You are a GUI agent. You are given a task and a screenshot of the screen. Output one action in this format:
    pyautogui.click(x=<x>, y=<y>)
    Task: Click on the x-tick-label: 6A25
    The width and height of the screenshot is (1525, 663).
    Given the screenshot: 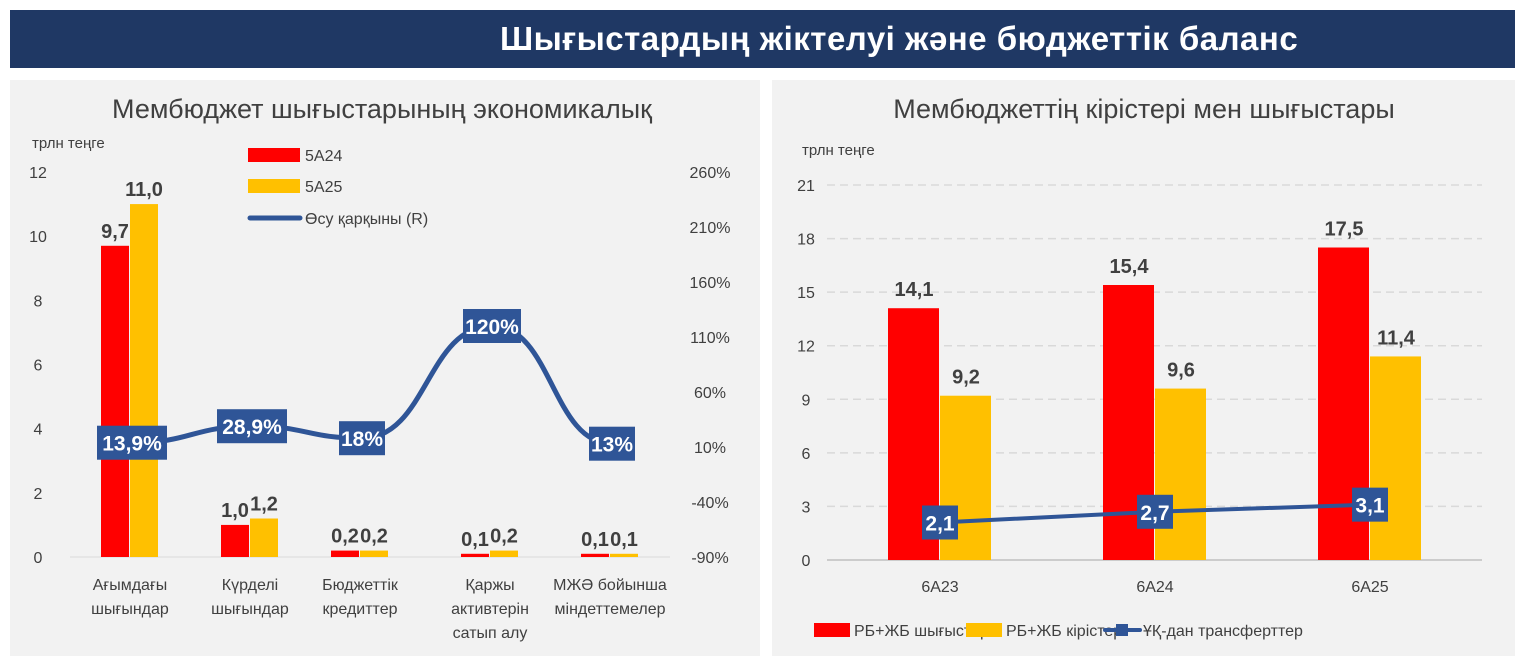 What is the action you would take?
    pyautogui.click(x=1369, y=587)
    